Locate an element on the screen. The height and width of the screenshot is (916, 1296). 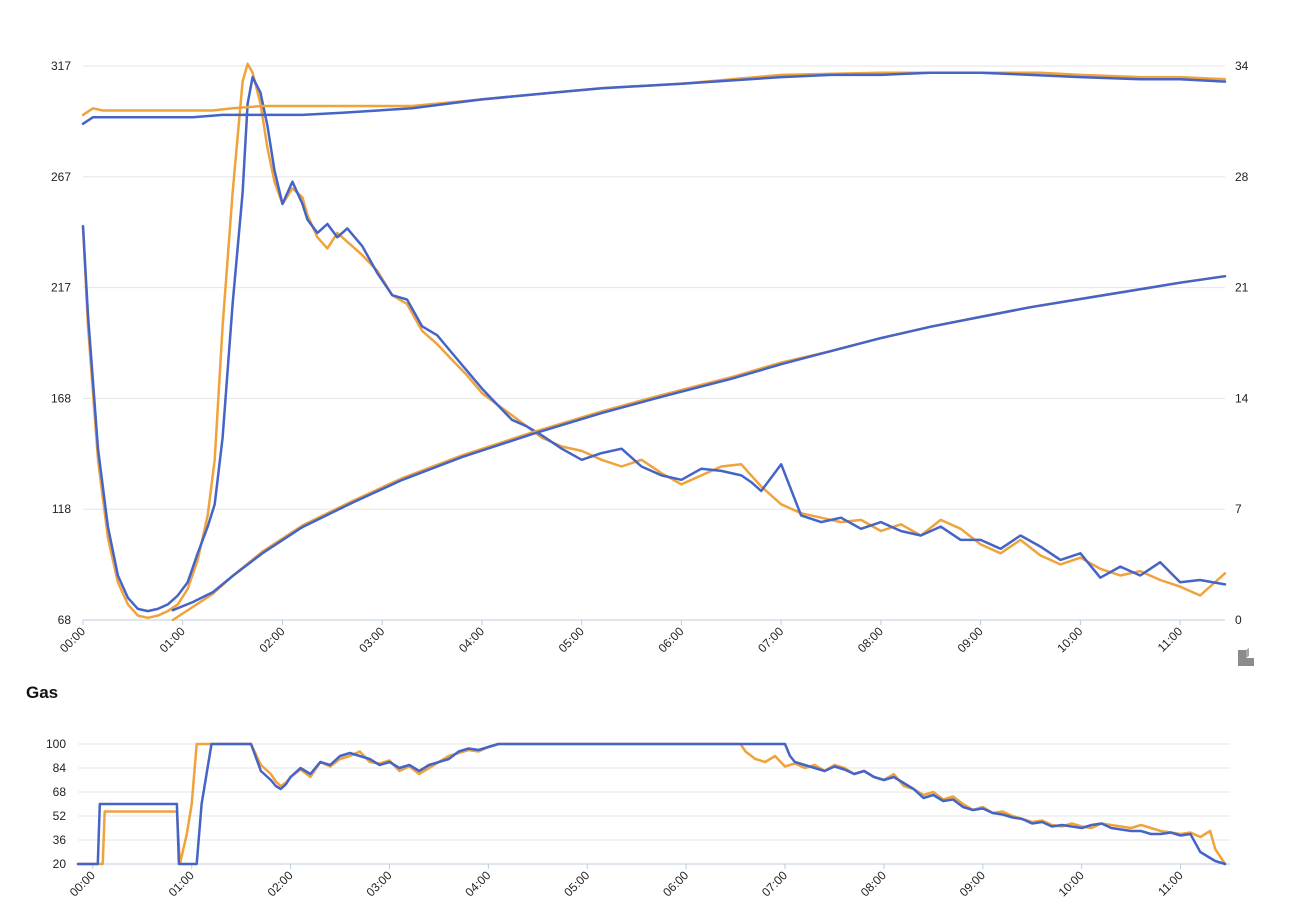
gas-x-tick-label: 03:00 is located at coordinates (378, 883).